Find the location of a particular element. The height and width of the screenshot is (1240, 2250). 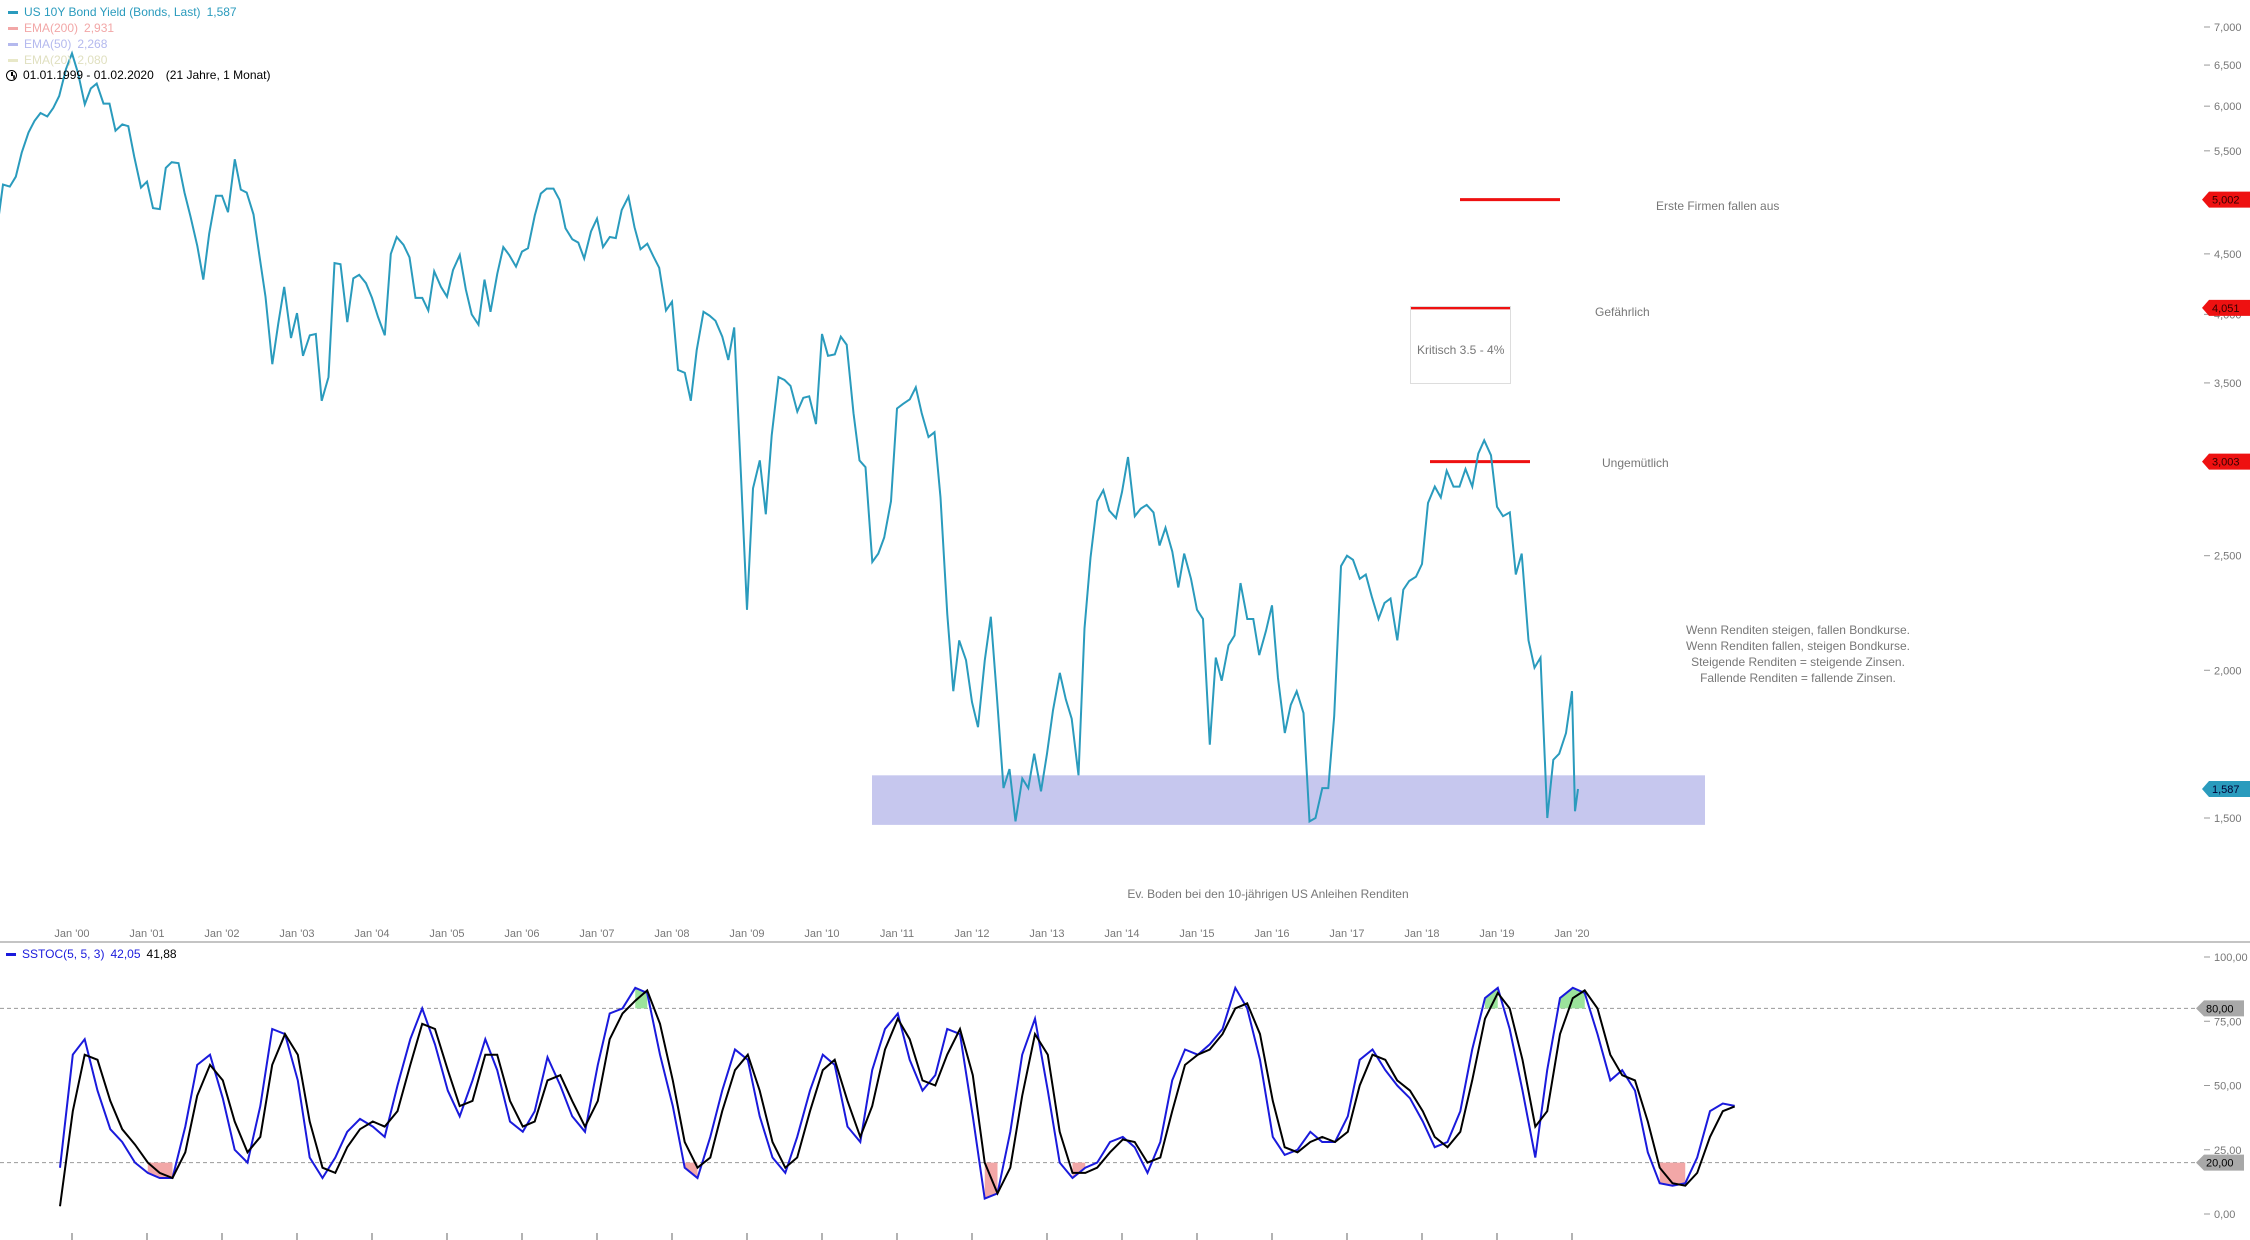

x-tick-label: Jan '18 is located at coordinates (1421, 934).